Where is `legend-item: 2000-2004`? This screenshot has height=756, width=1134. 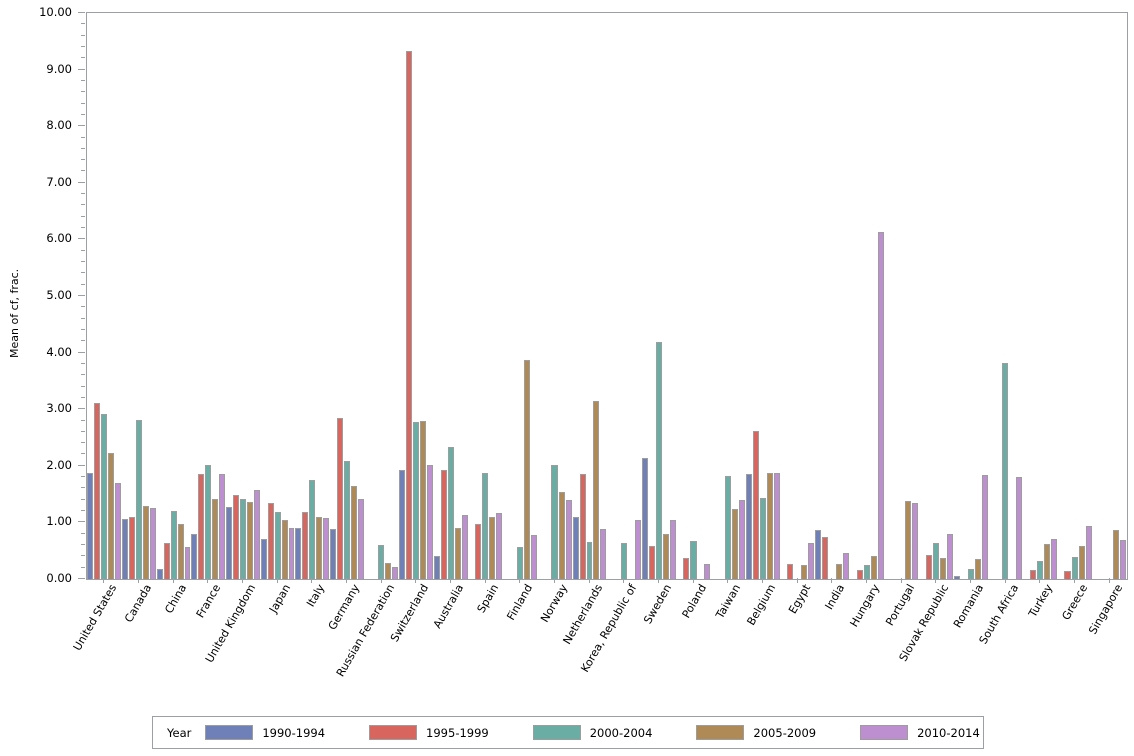
legend-item: 2000-2004 is located at coordinates (611, 732).